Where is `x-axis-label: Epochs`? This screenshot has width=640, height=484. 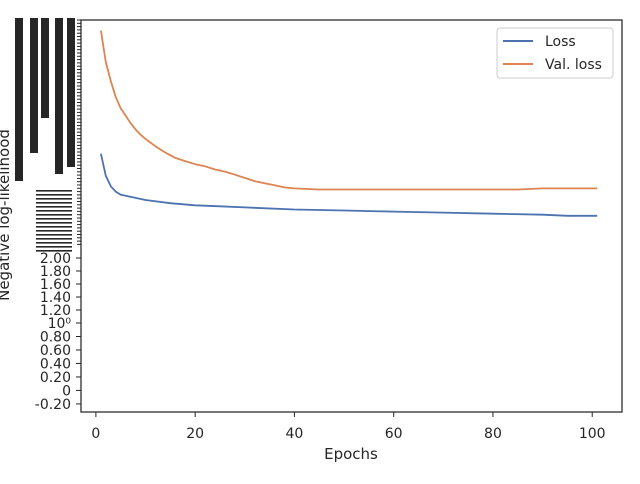 x-axis-label: Epochs is located at coordinates (351, 454).